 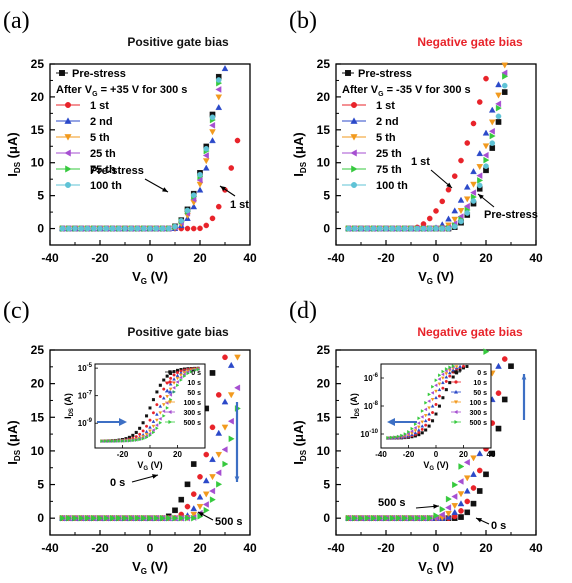 I want to click on panel-label: (b), so click(x=303, y=21).